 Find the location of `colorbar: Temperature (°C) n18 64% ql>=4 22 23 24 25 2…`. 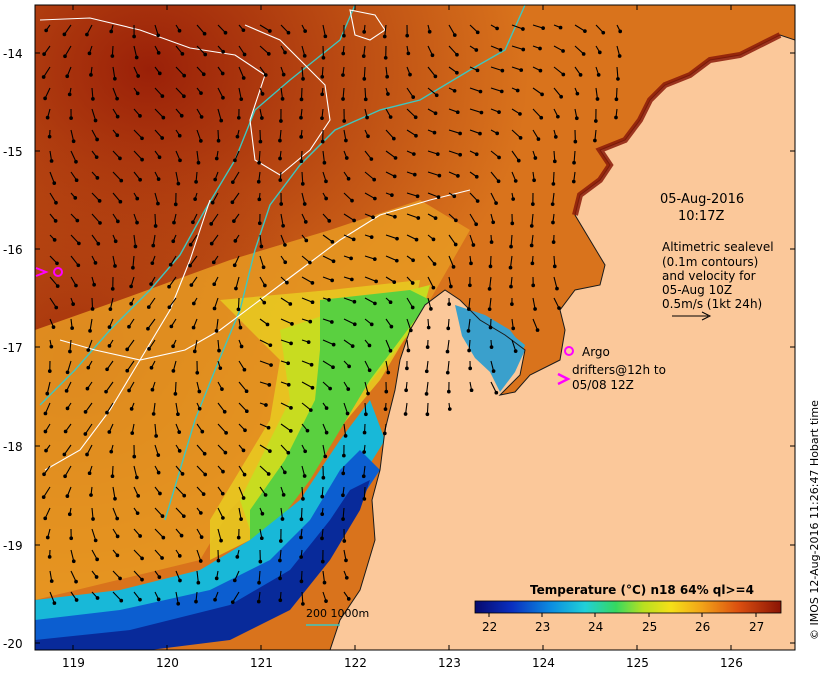

colorbar: Temperature (°C) n18 64% ql>=4 22 23 24 25 2… is located at coordinates (628, 608).